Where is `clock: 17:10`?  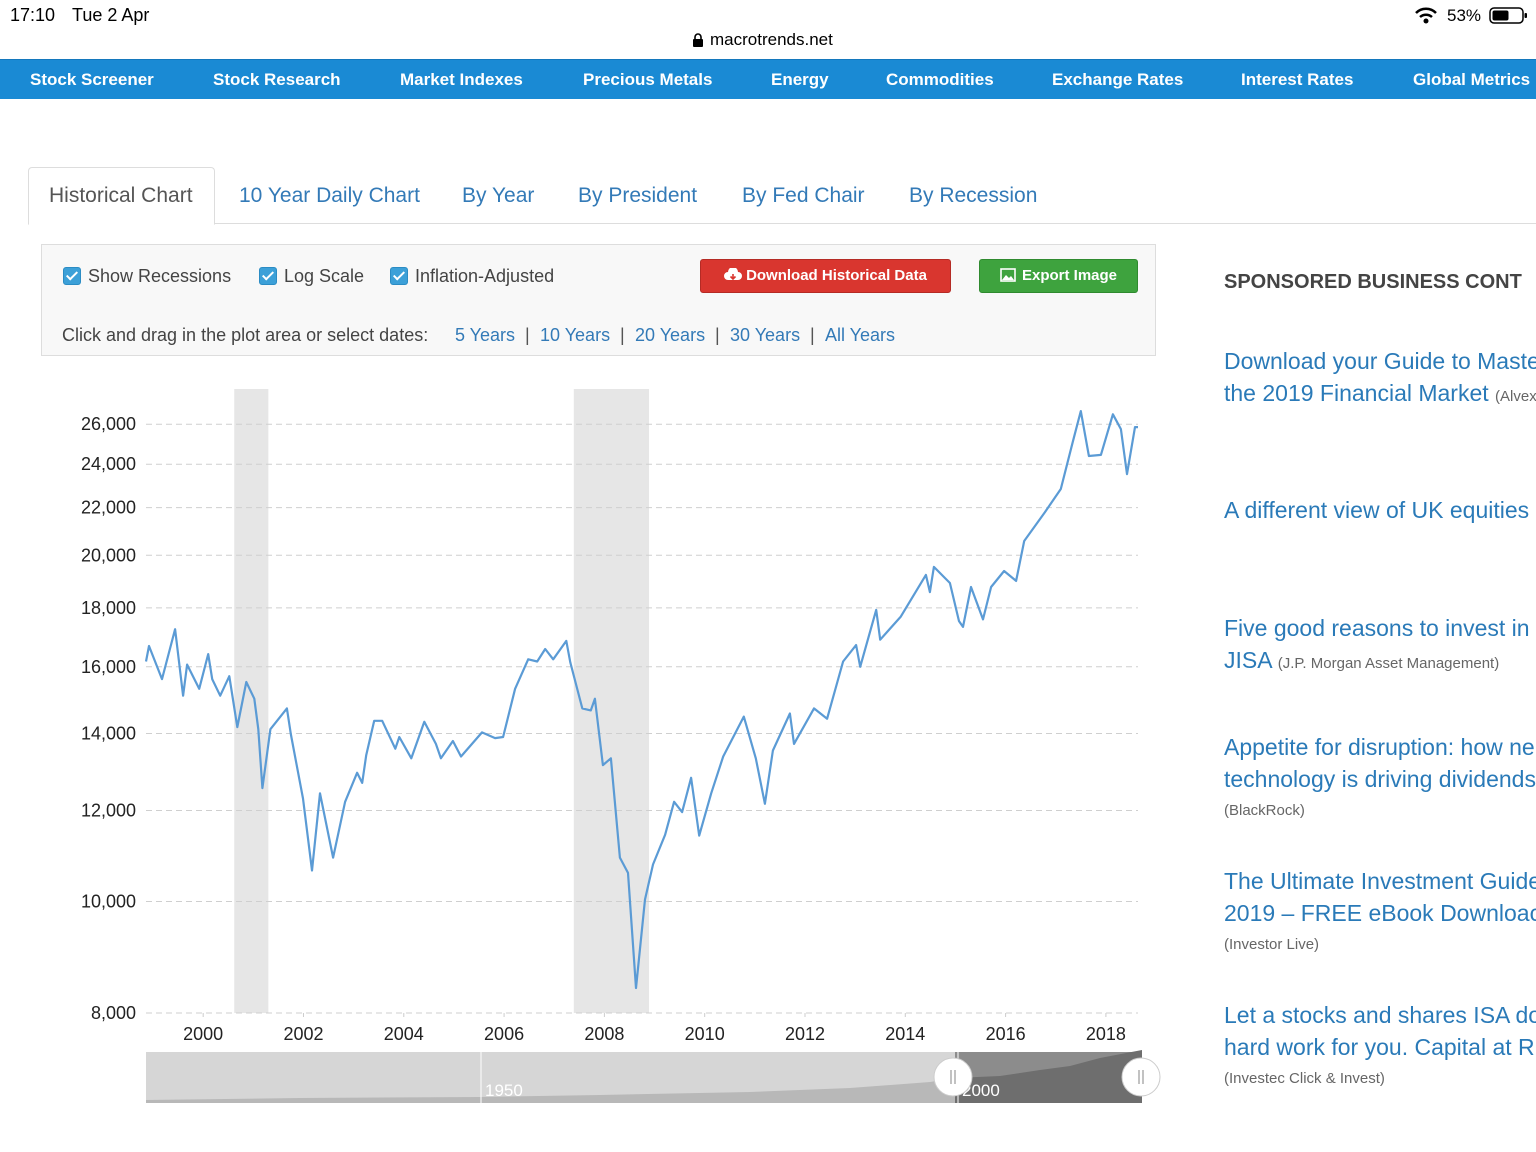 clock: 17:10 is located at coordinates (33, 15).